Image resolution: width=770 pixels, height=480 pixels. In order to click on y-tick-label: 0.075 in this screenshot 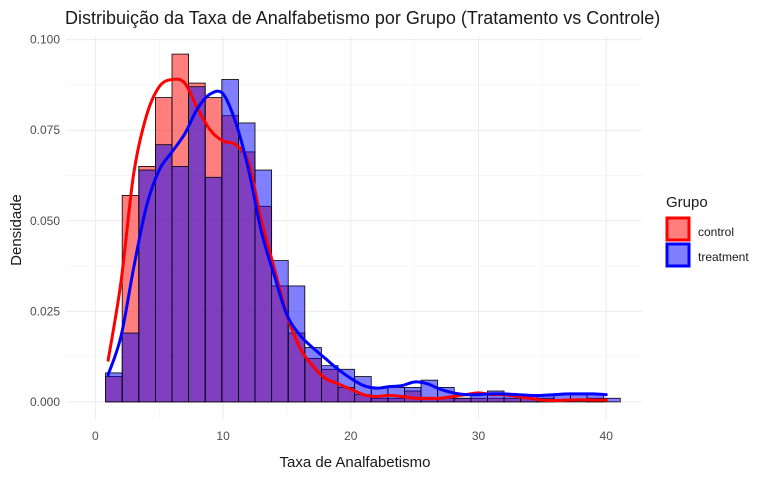, I will do `click(45, 130)`.